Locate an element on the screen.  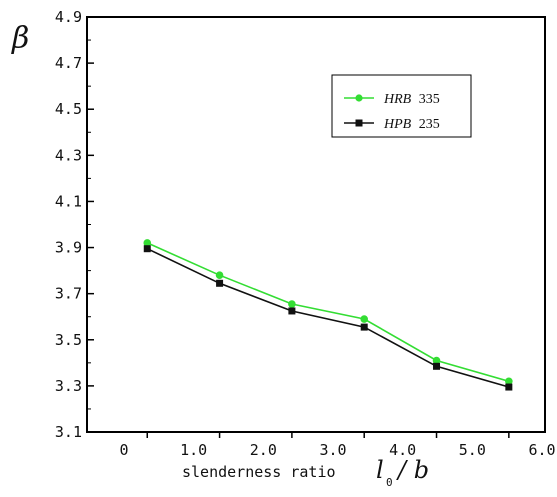
y-tick-label: 3.5 is located at coordinates (68, 340).